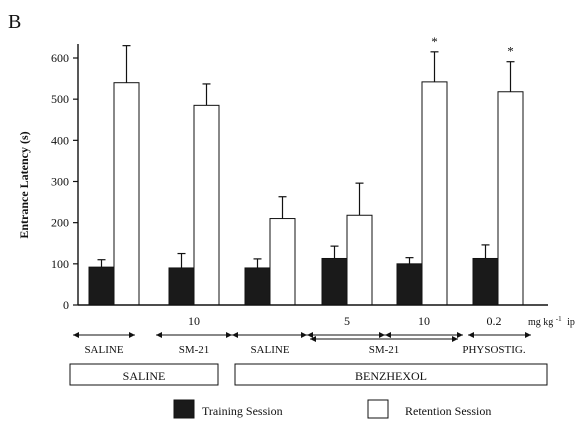 The image size is (585, 424). Describe the element at coordinates (313, 339) in the screenshot. I see `dose-arrow-shared-head-left` at that location.